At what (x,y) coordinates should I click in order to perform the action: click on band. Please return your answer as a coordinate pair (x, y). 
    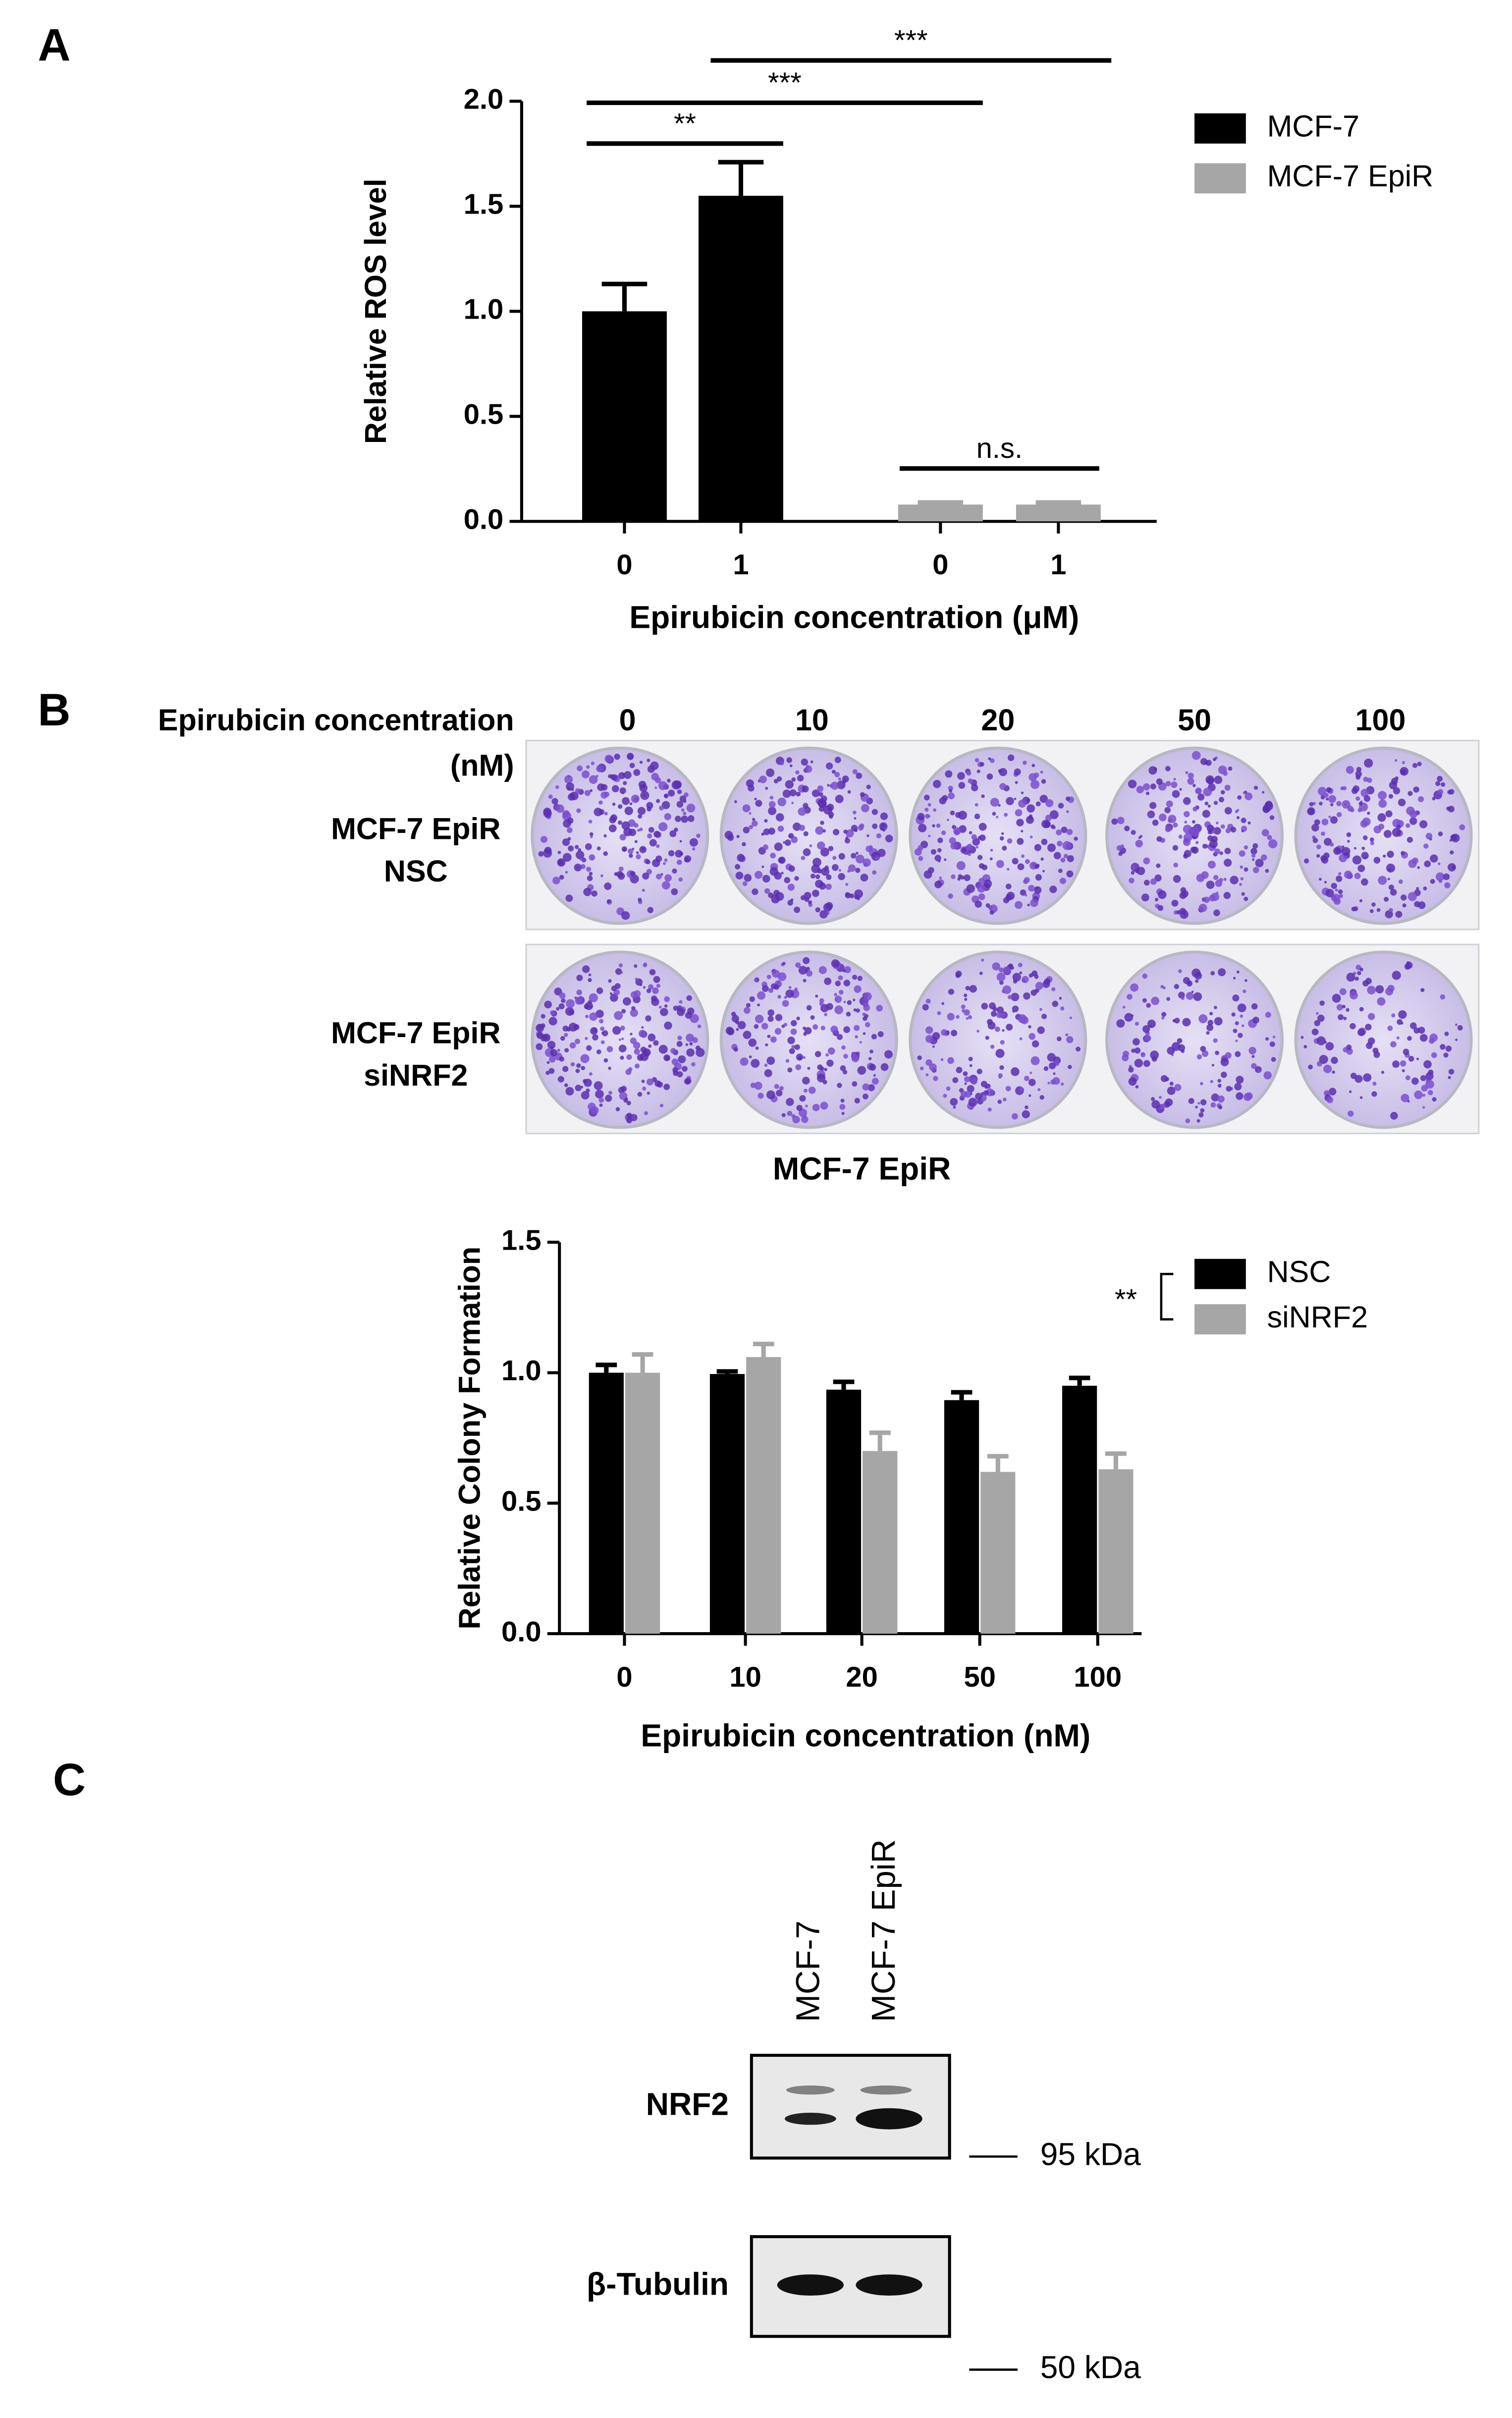
    Looking at the image, I should click on (811, 2090).